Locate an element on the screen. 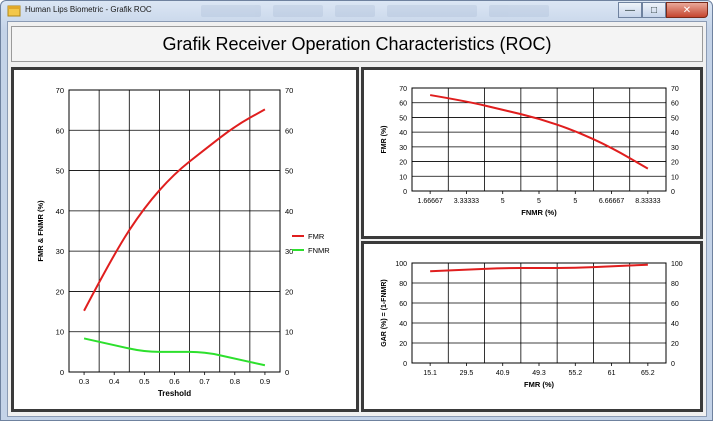  maximize-icon: □ is located at coordinates (654, 10).